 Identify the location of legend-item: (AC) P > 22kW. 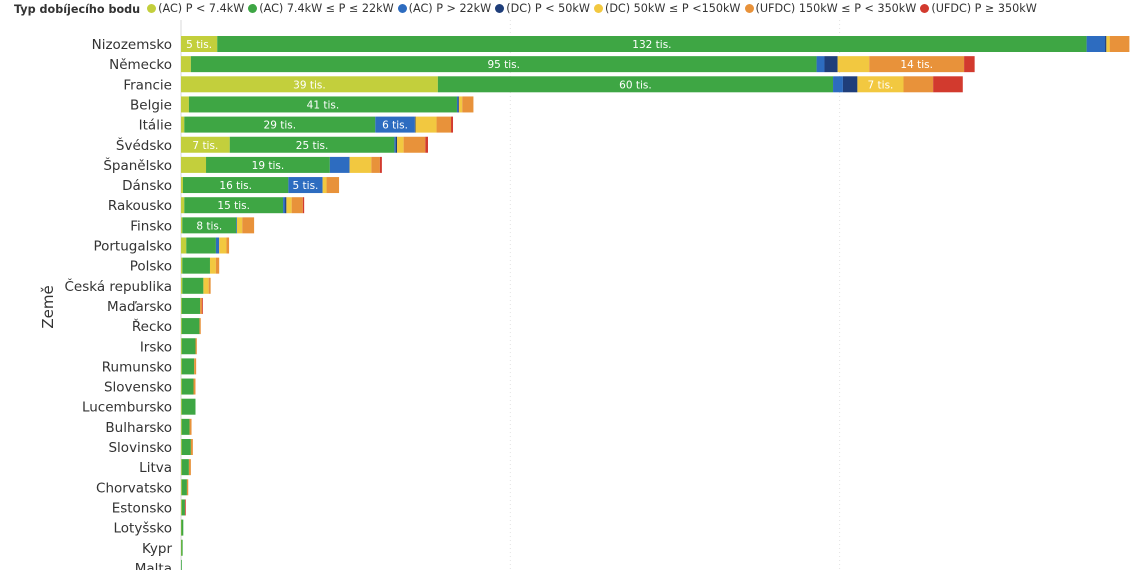
(444, 8).